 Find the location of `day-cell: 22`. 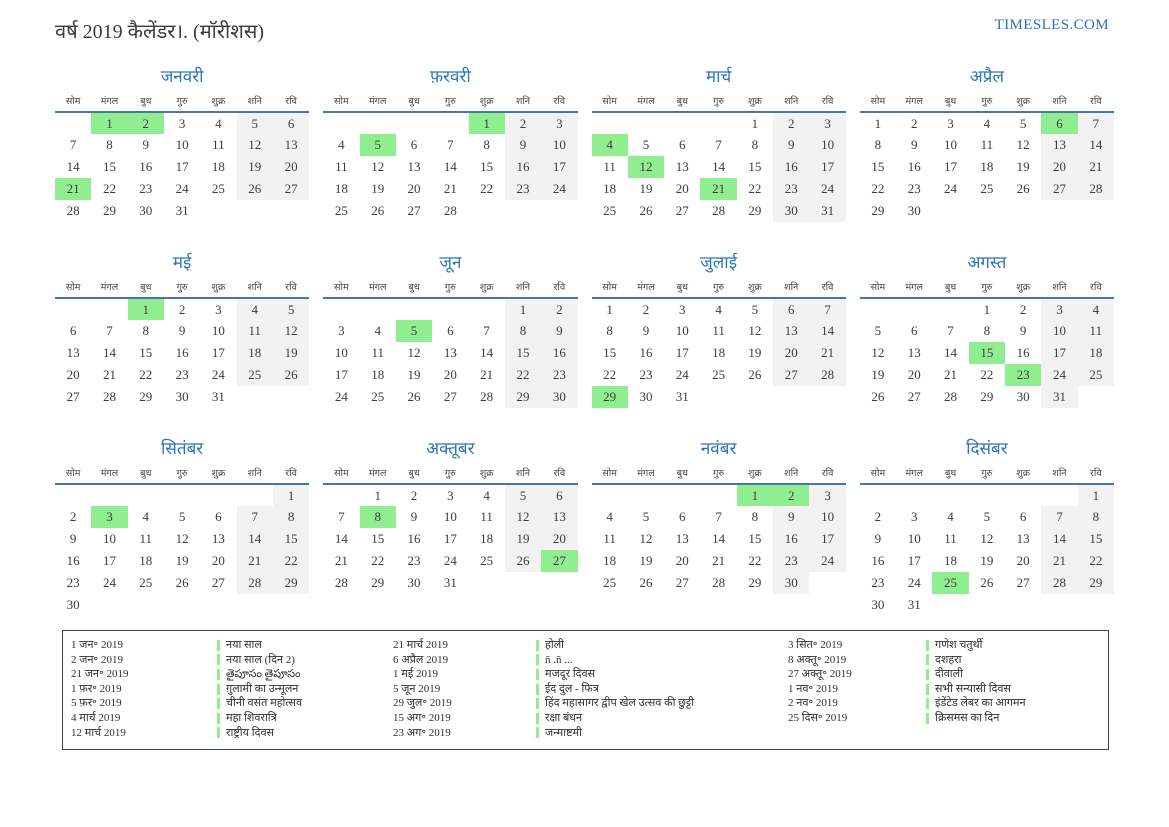

day-cell: 22 is located at coordinates (1095, 561).